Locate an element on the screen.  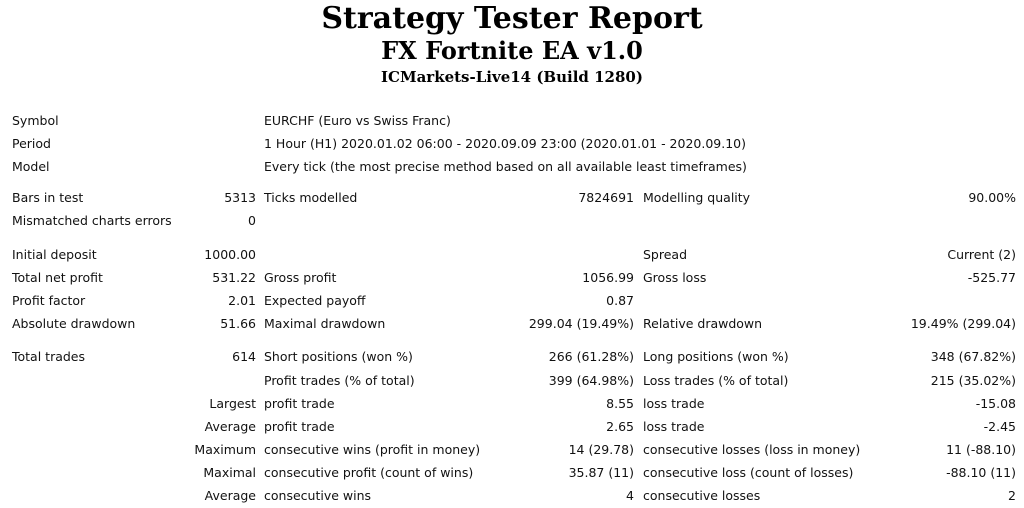
max-losses-label: consecutive losses (loss in money) is located at coordinates (752, 449).